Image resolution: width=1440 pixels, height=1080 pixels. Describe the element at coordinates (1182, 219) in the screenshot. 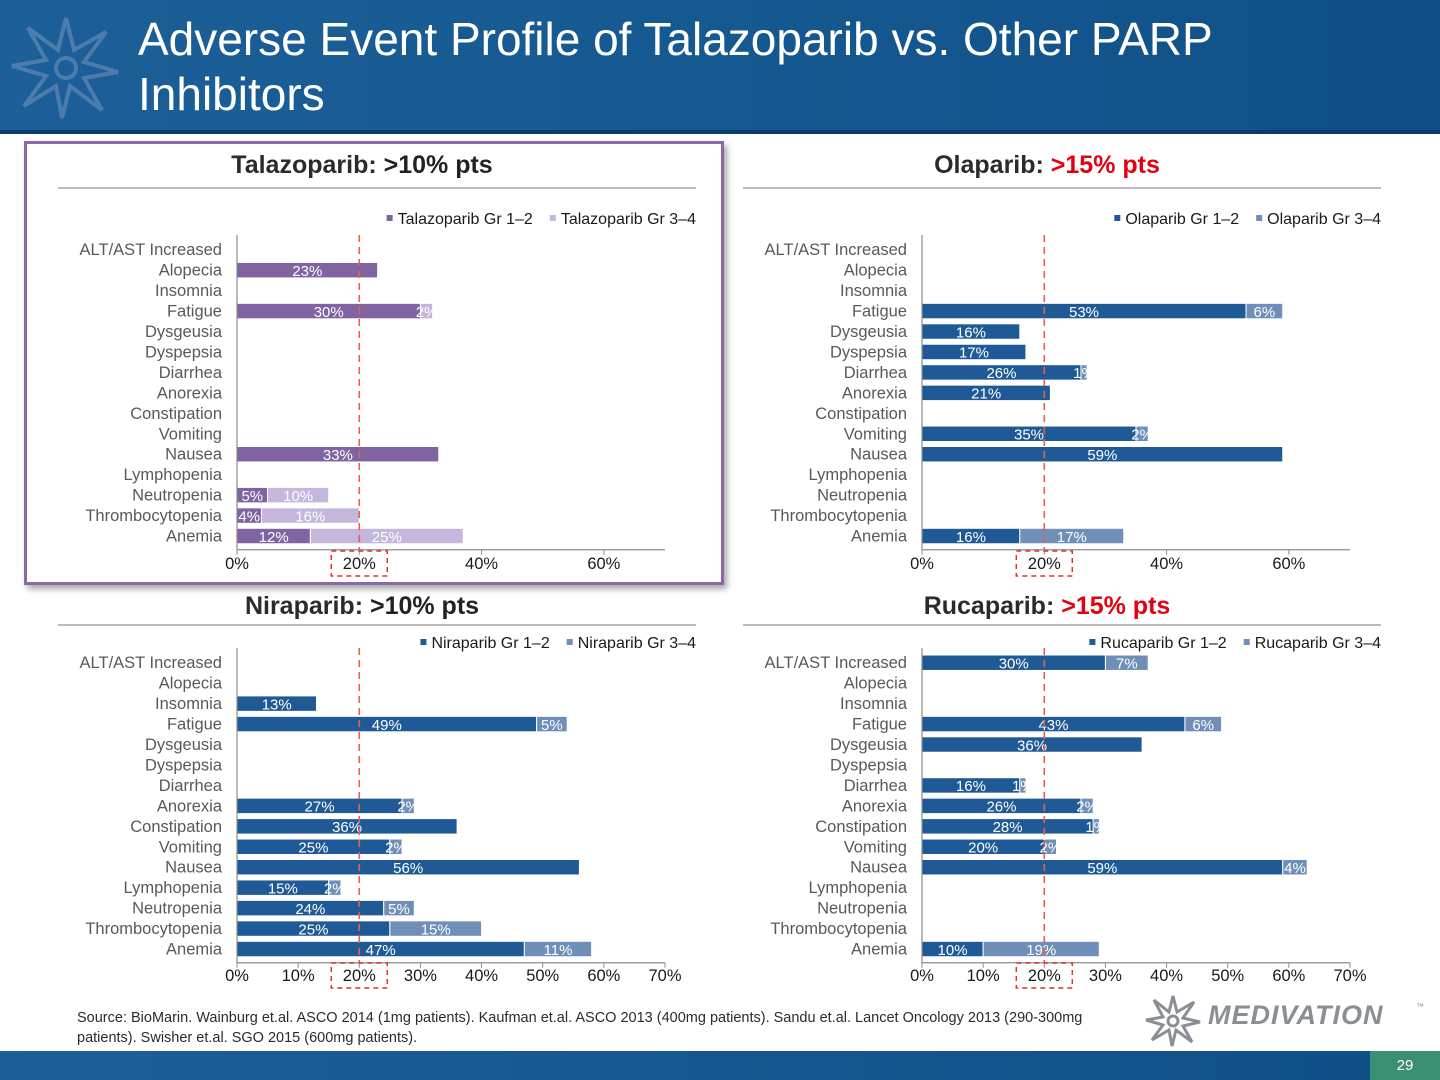

I see `legend-label: Olaparib Gr 1–2` at that location.